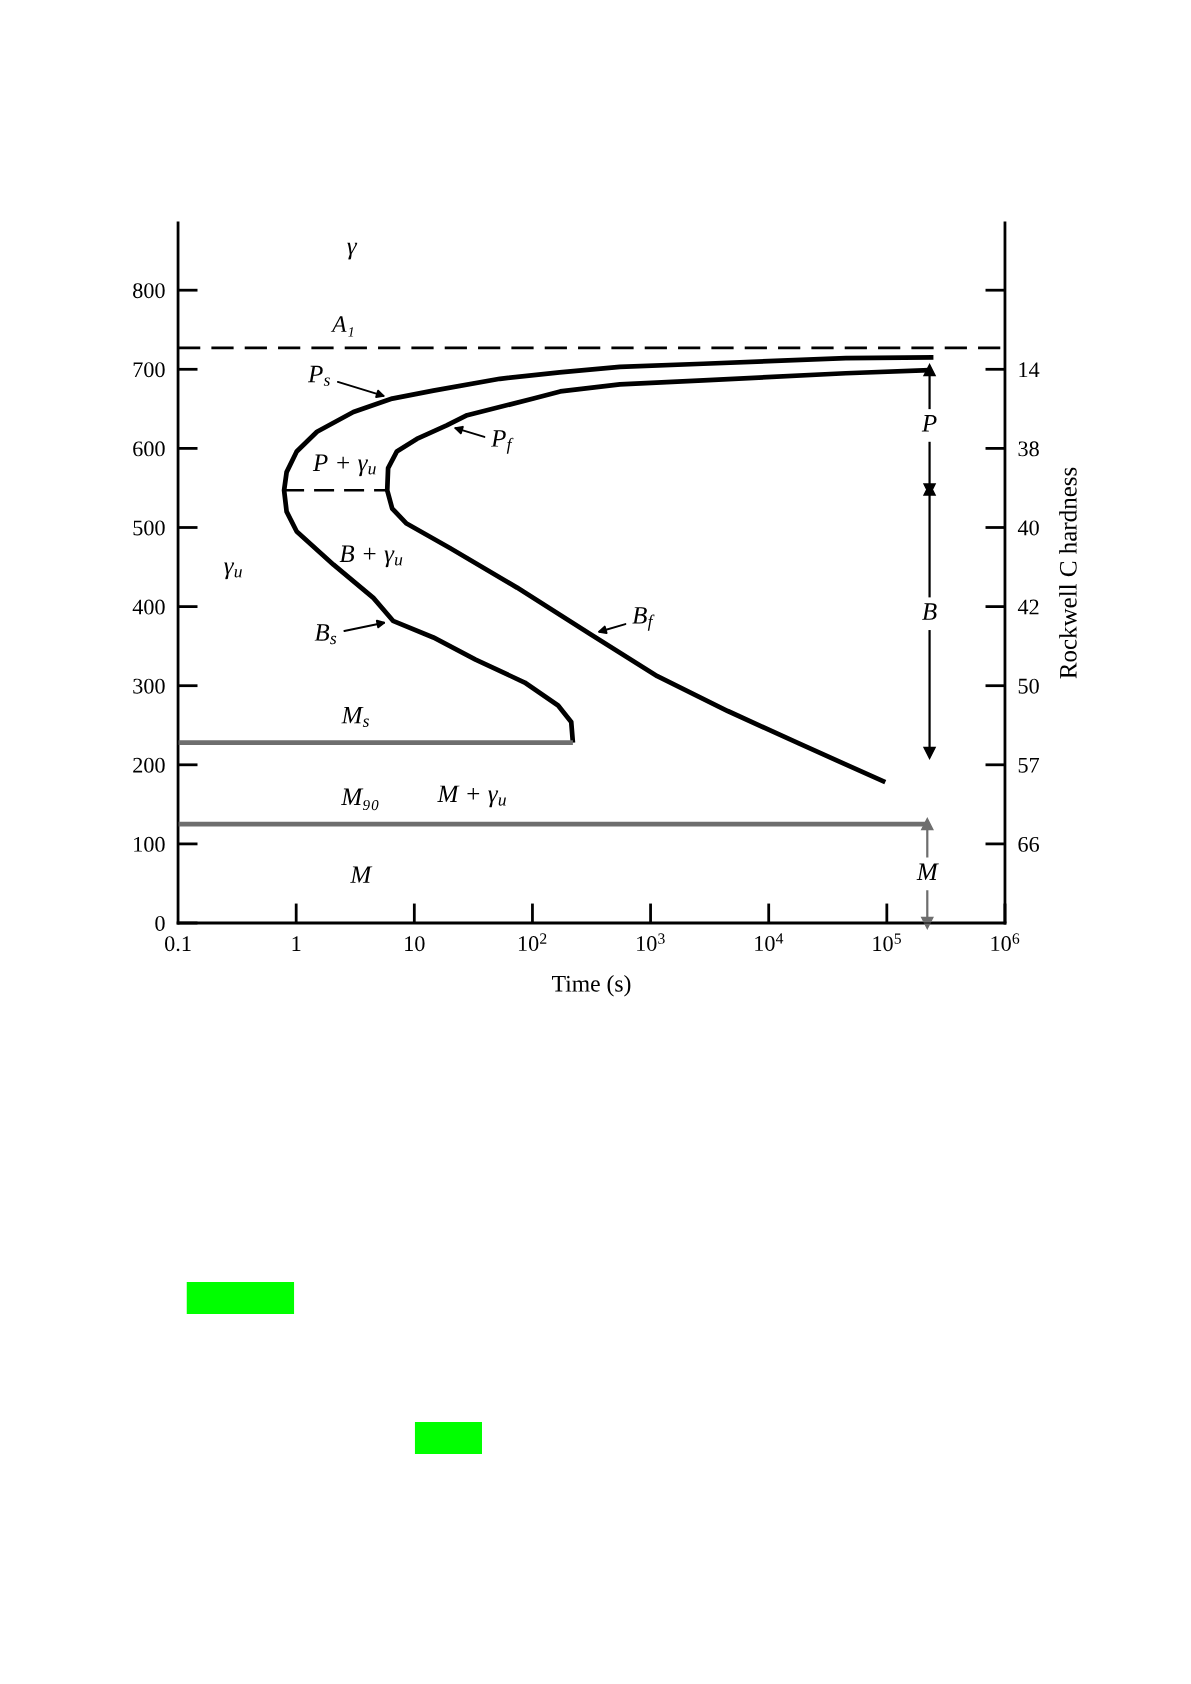 This screenshot has width=1191, height=1684. Describe the element at coordinates (360, 799) in the screenshot. I see `annotation: M₉₀` at that location.